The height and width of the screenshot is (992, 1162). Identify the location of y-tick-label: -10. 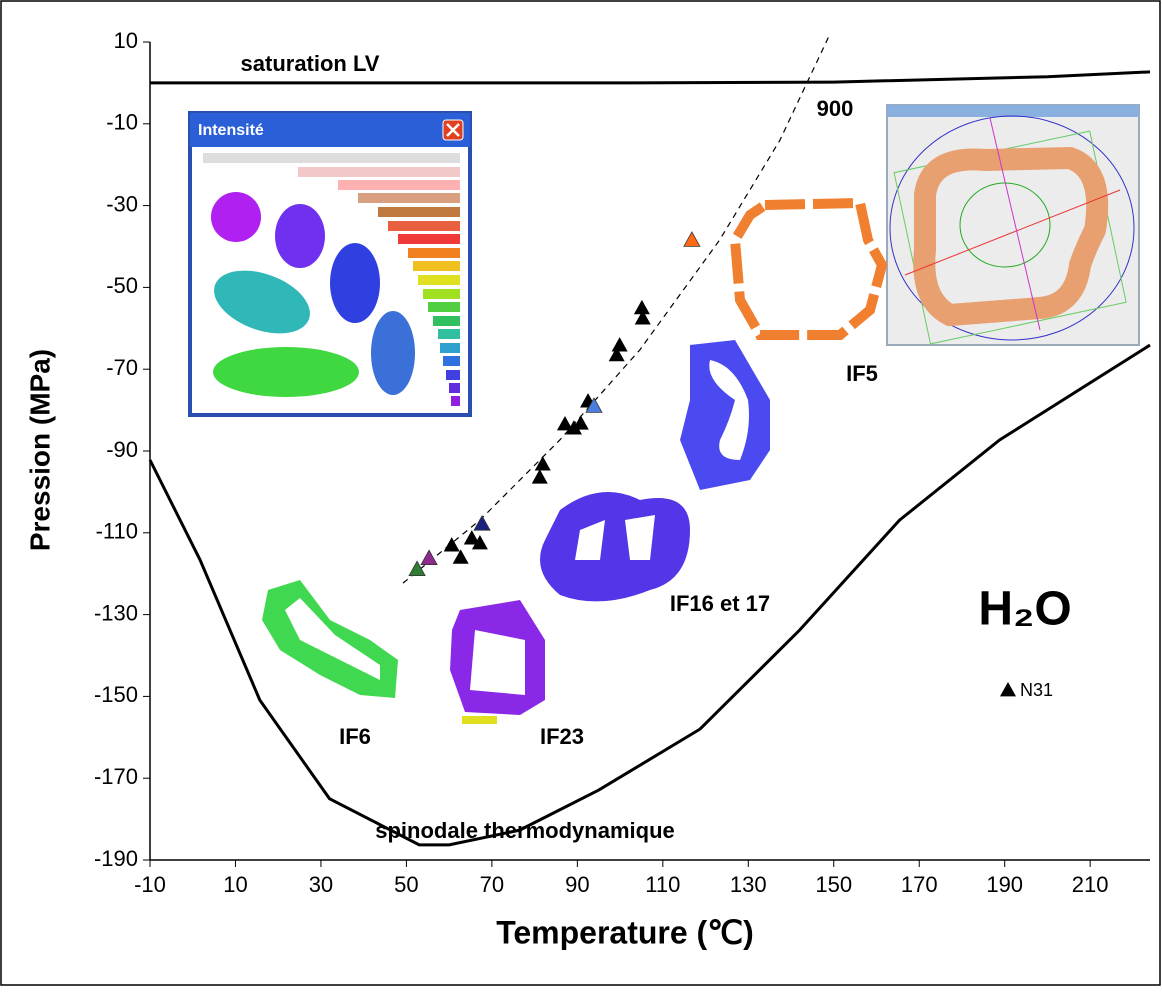
(122, 122).